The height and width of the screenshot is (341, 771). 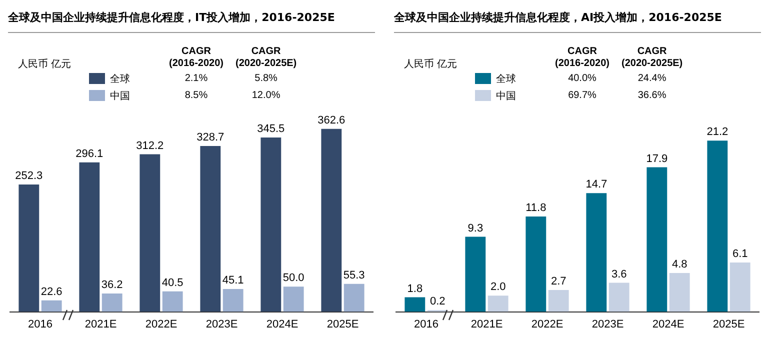 What do you see at coordinates (558, 17) in the screenshot?
I see `chart-title: 全球及中国企业持续提升信息化程度，AI投入增加，2016-2025E` at bounding box center [558, 17].